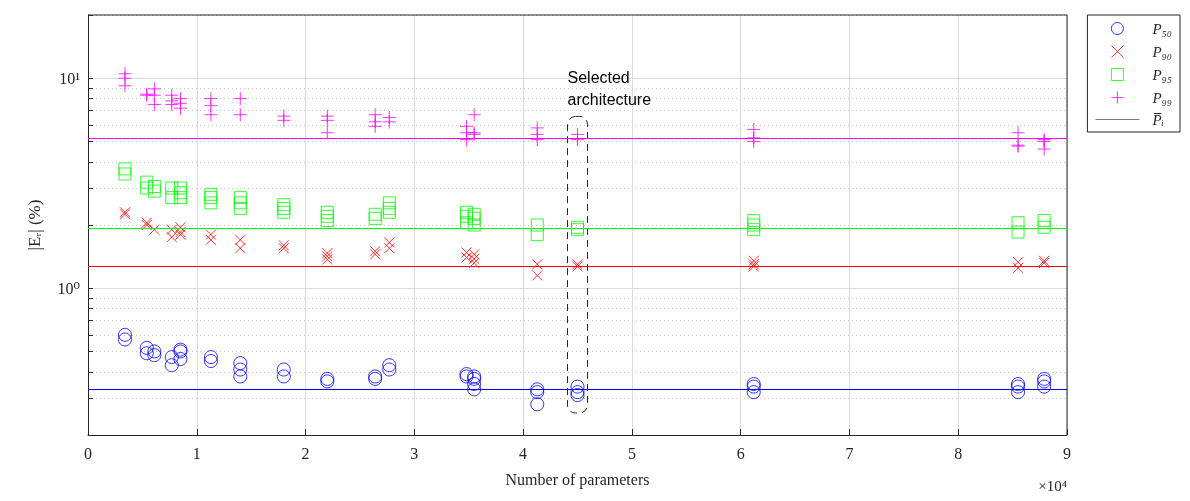  I want to click on x-axis-title: Number of parameters, so click(577, 479).